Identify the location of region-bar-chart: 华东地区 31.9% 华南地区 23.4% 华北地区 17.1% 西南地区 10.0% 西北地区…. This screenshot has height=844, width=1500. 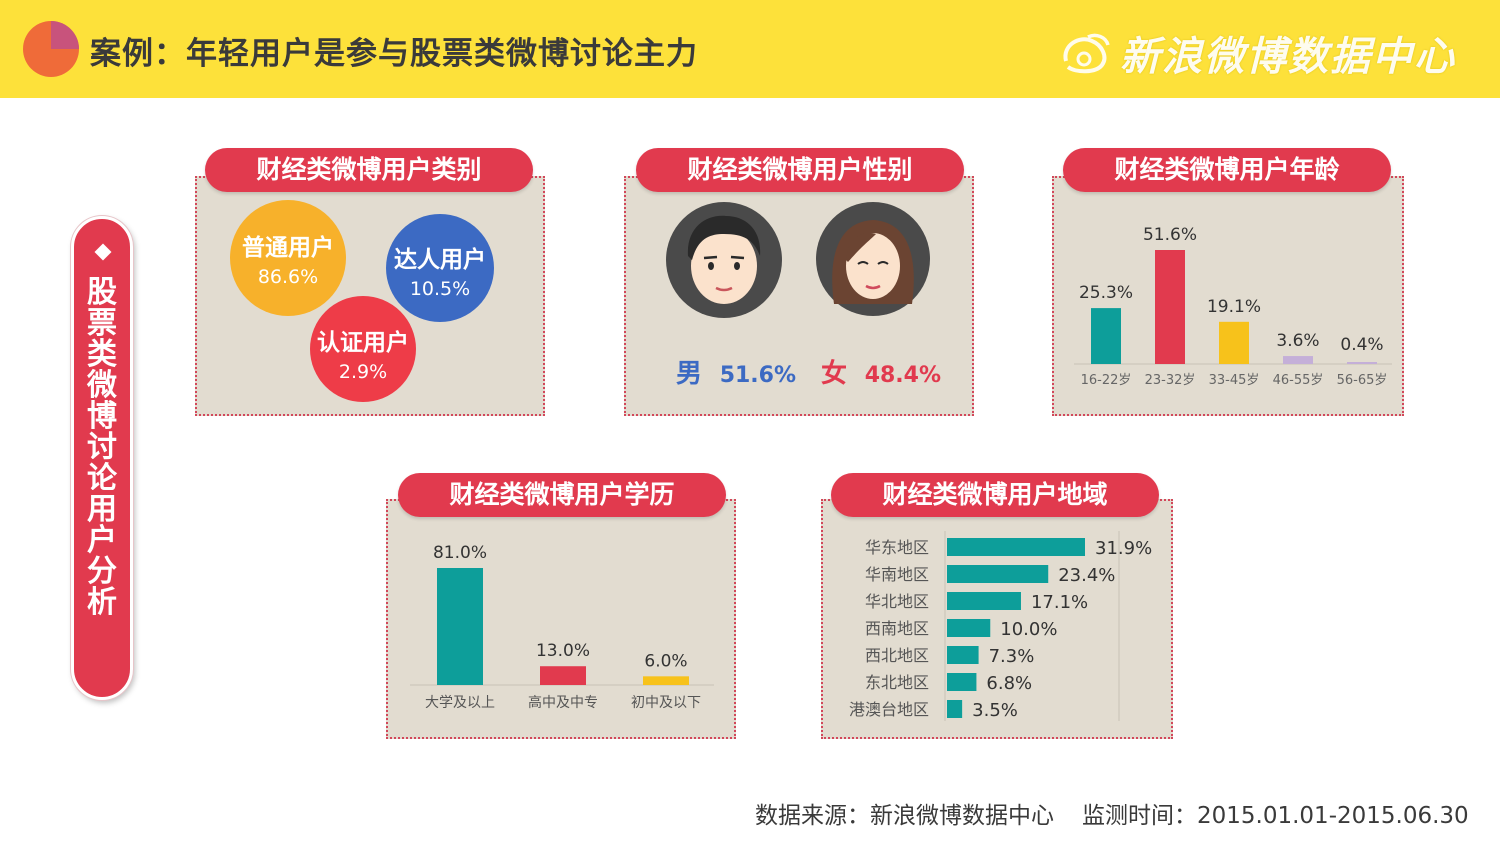
(1000, 626).